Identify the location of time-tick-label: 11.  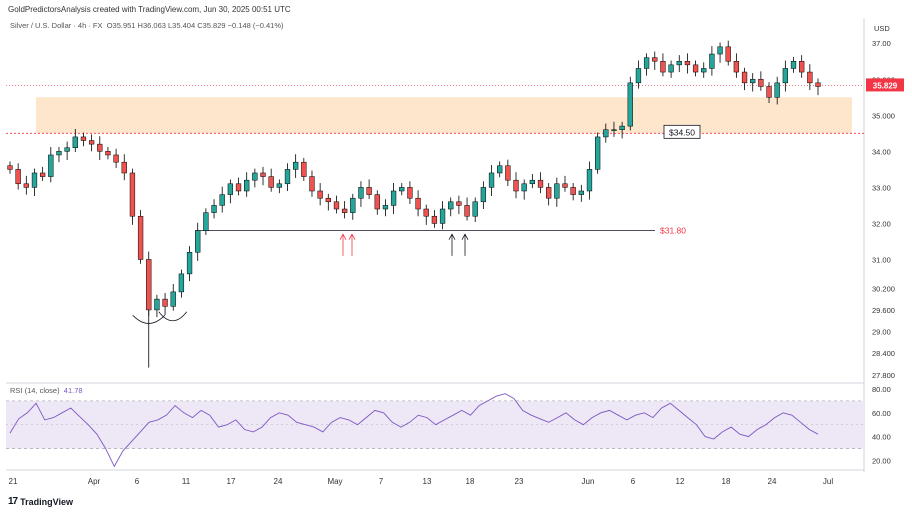
(186, 481).